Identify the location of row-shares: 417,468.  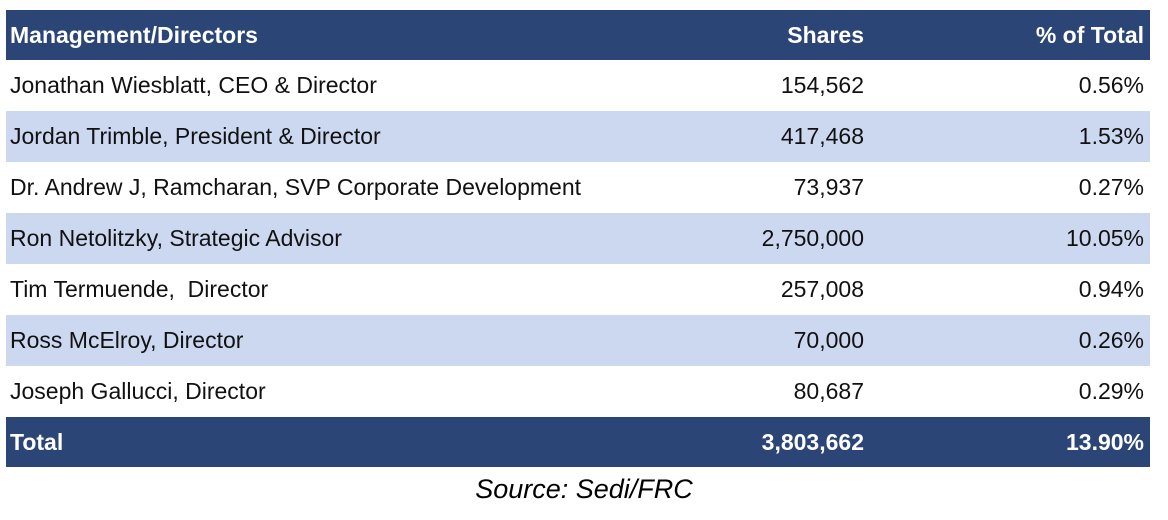
(822, 136).